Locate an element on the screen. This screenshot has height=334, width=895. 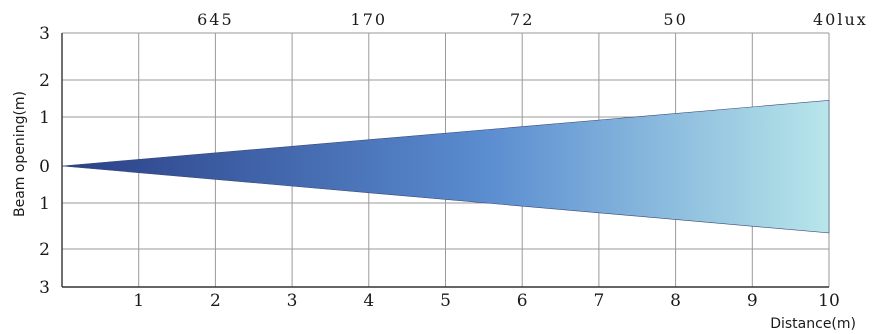
x-tick-label: 9 is located at coordinates (752, 301).